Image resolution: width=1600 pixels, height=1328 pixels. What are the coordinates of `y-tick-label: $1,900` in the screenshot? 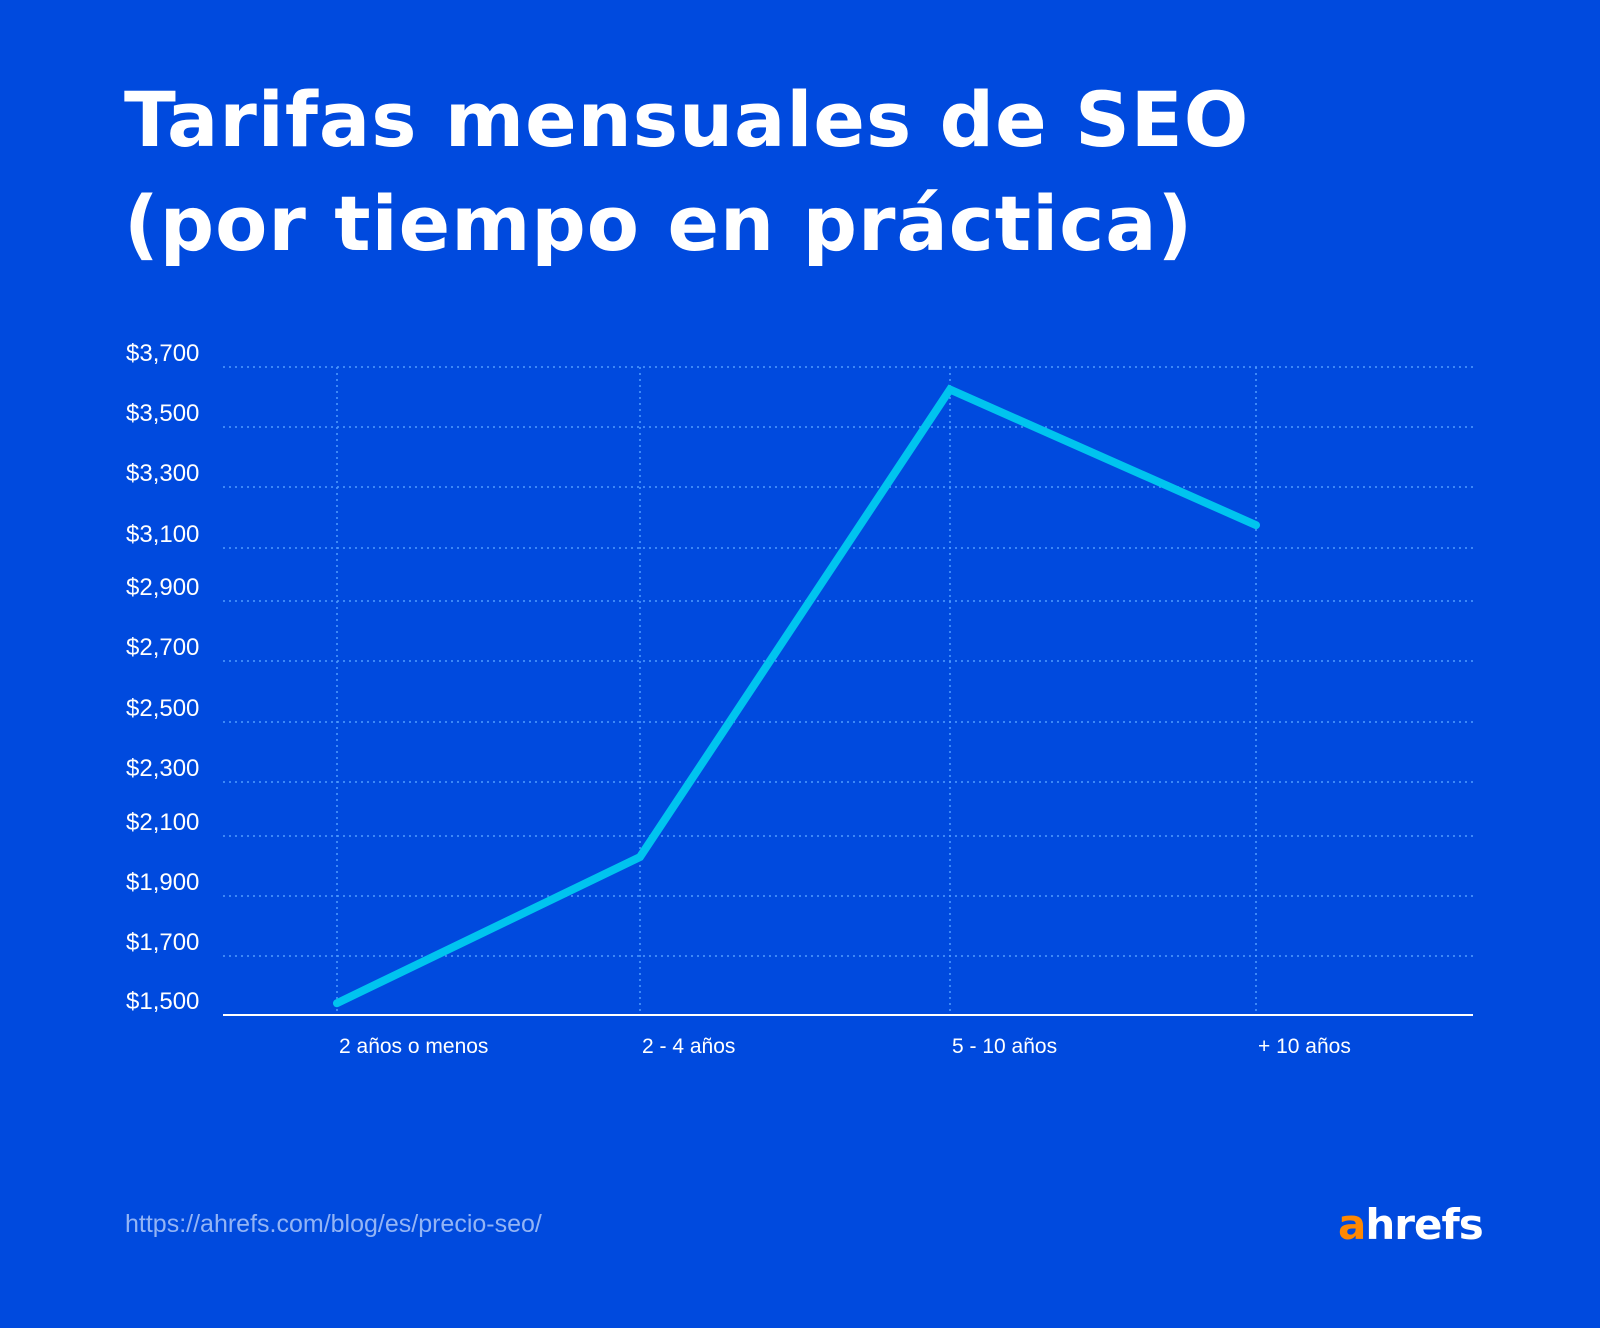 It's located at (162, 882).